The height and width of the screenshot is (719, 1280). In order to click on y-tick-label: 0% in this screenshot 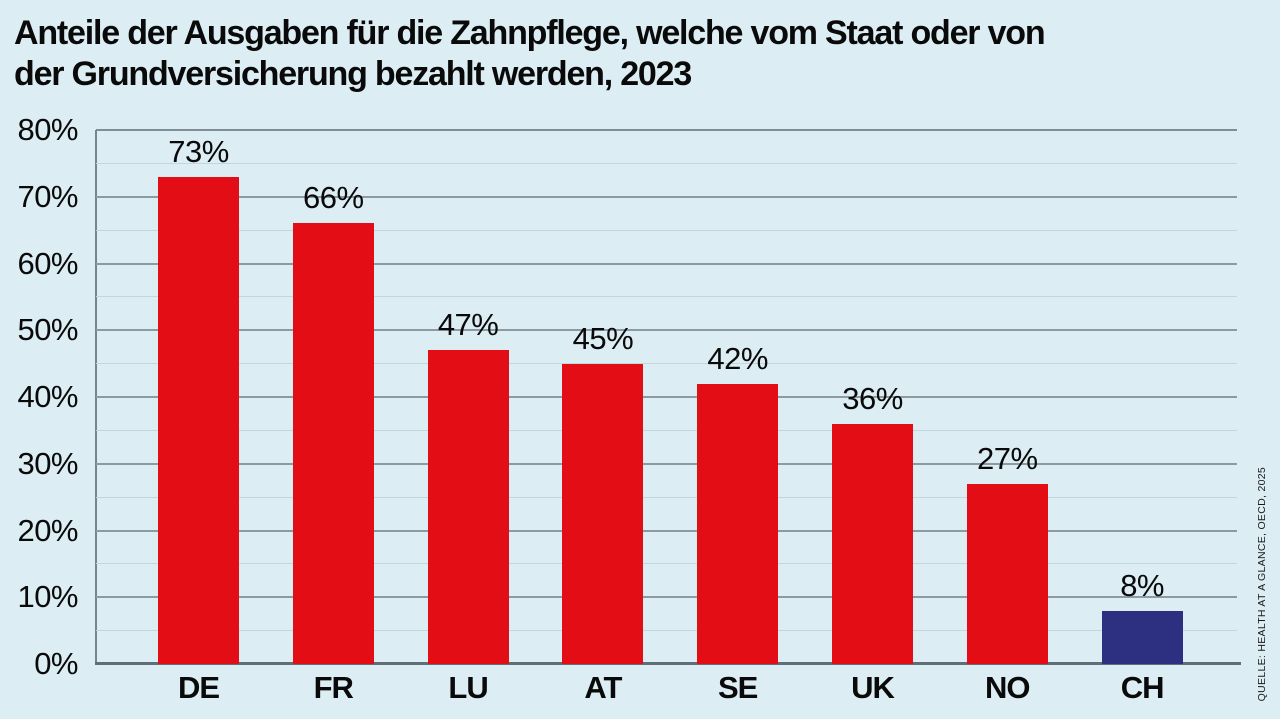, I will do `click(56, 663)`.